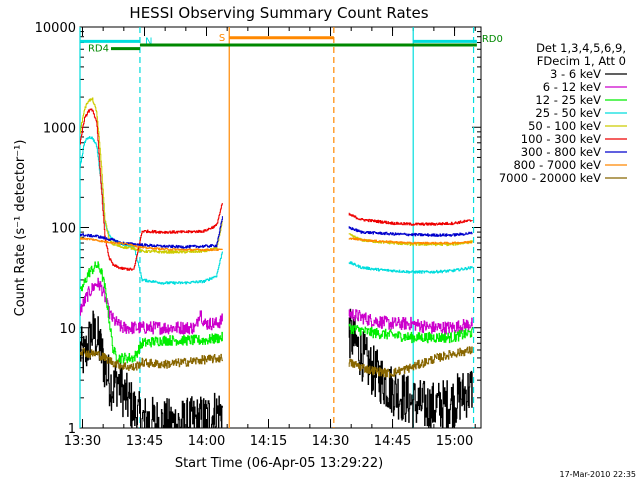 The image size is (640, 480). I want to click on y-tick-label: 10, so click(67, 329).